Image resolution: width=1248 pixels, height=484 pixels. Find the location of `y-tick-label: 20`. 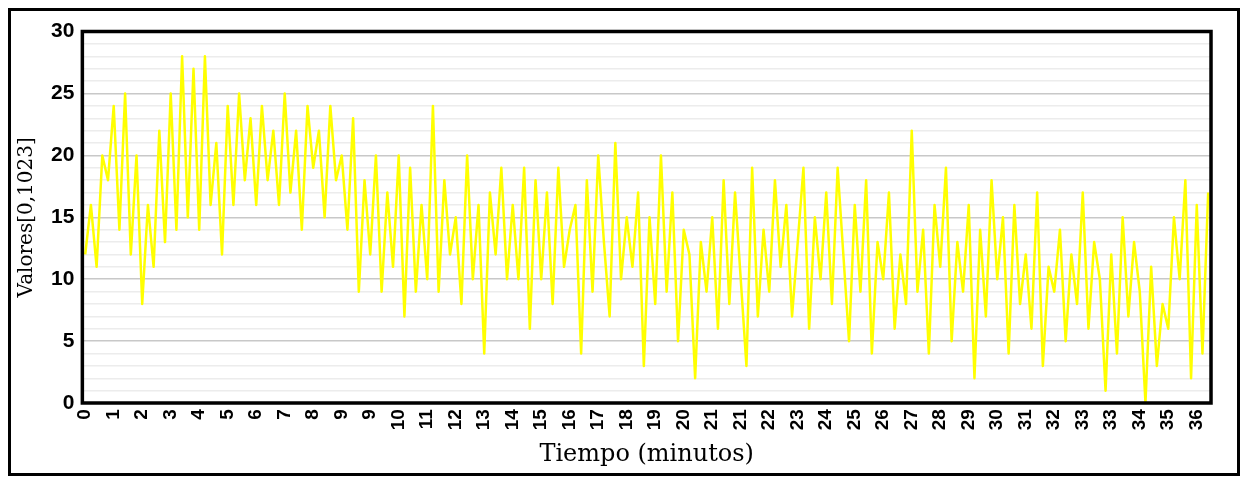

y-tick-label: 20 is located at coordinates (63, 154).